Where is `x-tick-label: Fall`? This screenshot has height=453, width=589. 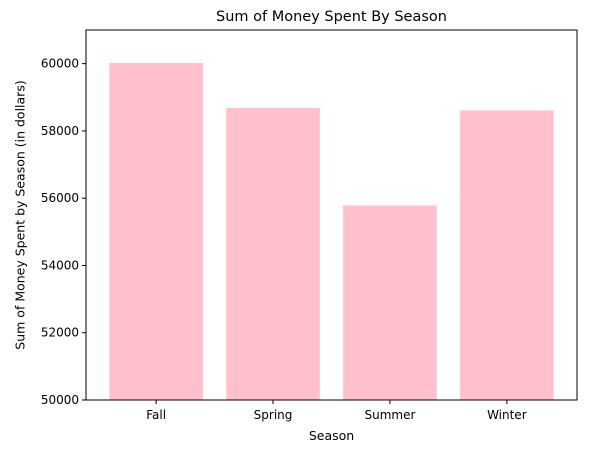
x-tick-label: Fall is located at coordinates (156, 415).